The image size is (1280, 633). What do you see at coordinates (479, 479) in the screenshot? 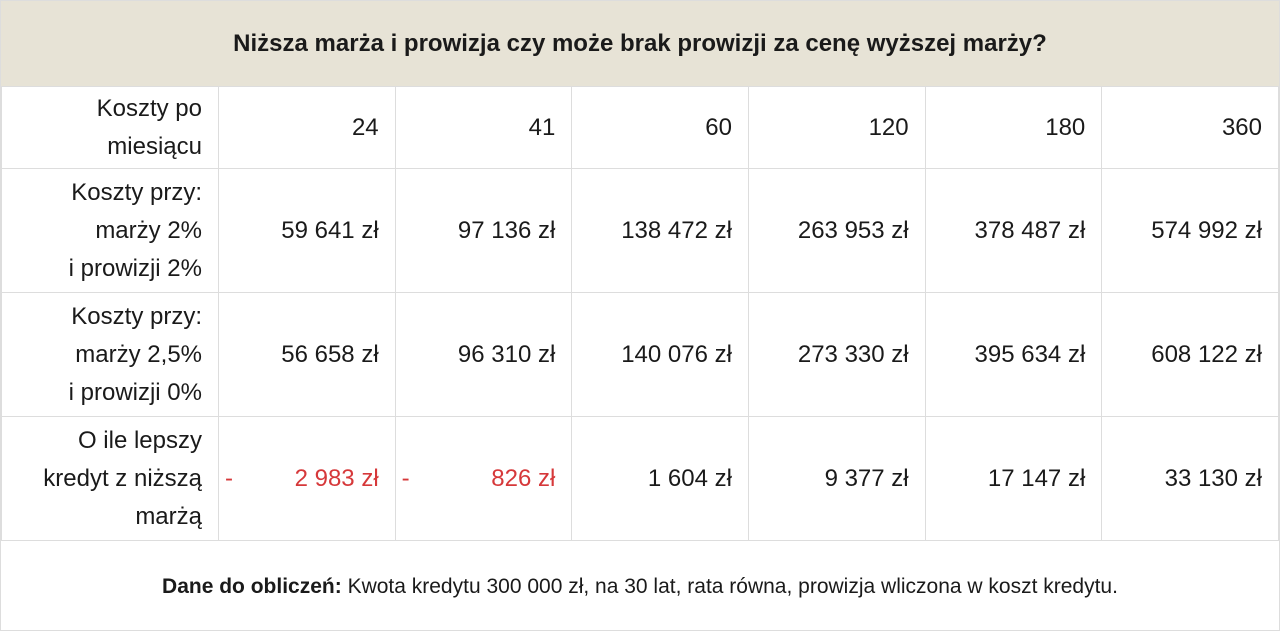
I see `negative-value: - 826 zł` at bounding box center [479, 479].